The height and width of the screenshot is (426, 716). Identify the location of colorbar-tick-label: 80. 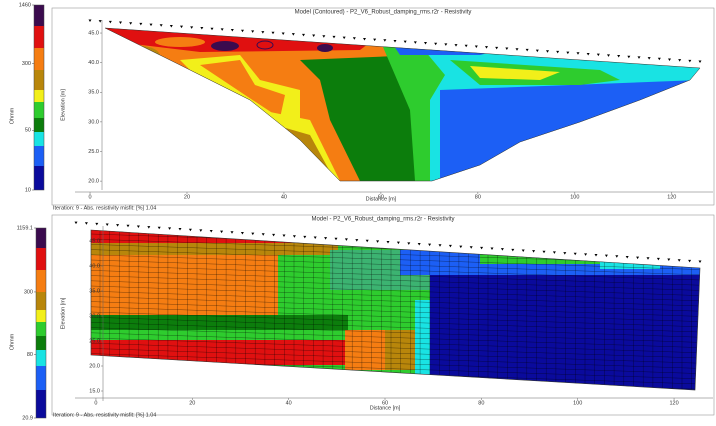
(30, 355).